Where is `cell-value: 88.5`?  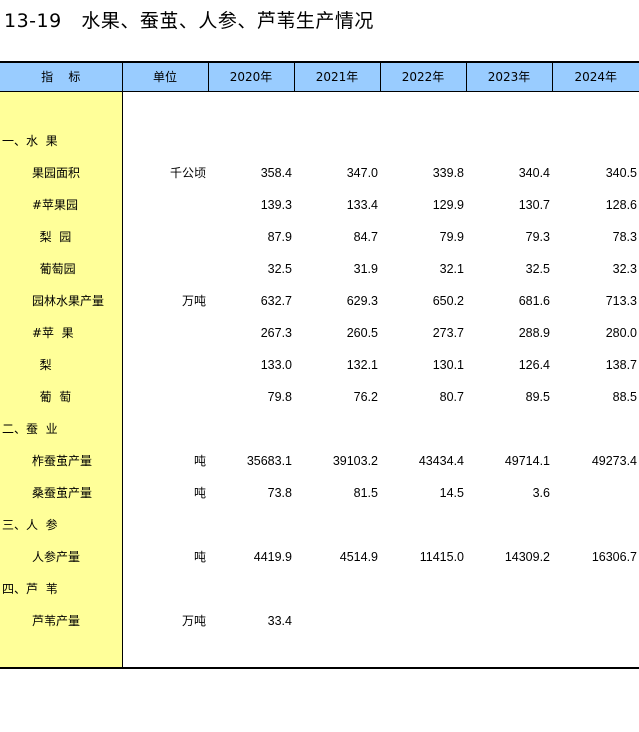 cell-value: 88.5 is located at coordinates (624, 396).